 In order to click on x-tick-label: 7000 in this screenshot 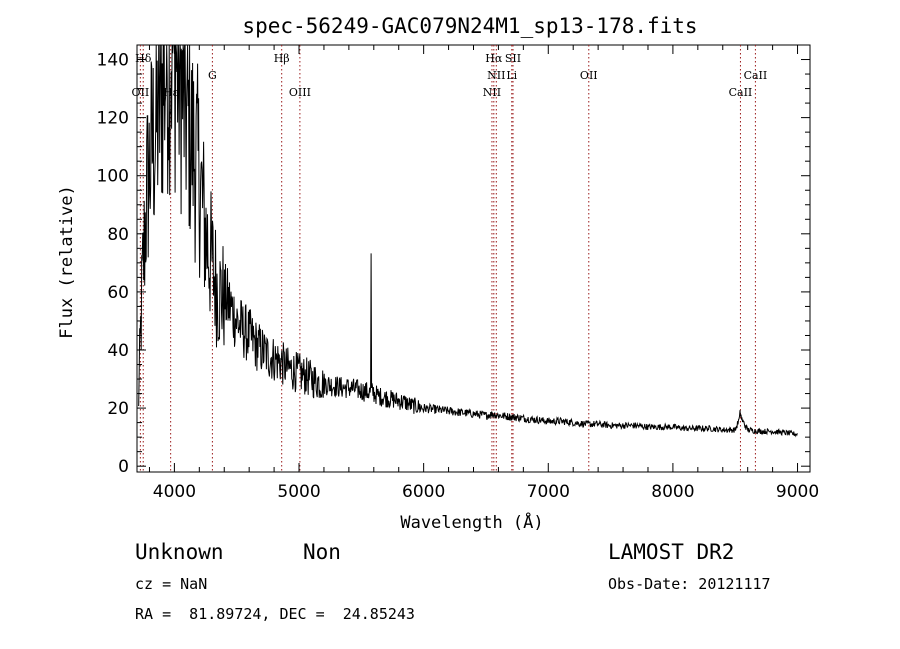, I will do `click(548, 492)`.